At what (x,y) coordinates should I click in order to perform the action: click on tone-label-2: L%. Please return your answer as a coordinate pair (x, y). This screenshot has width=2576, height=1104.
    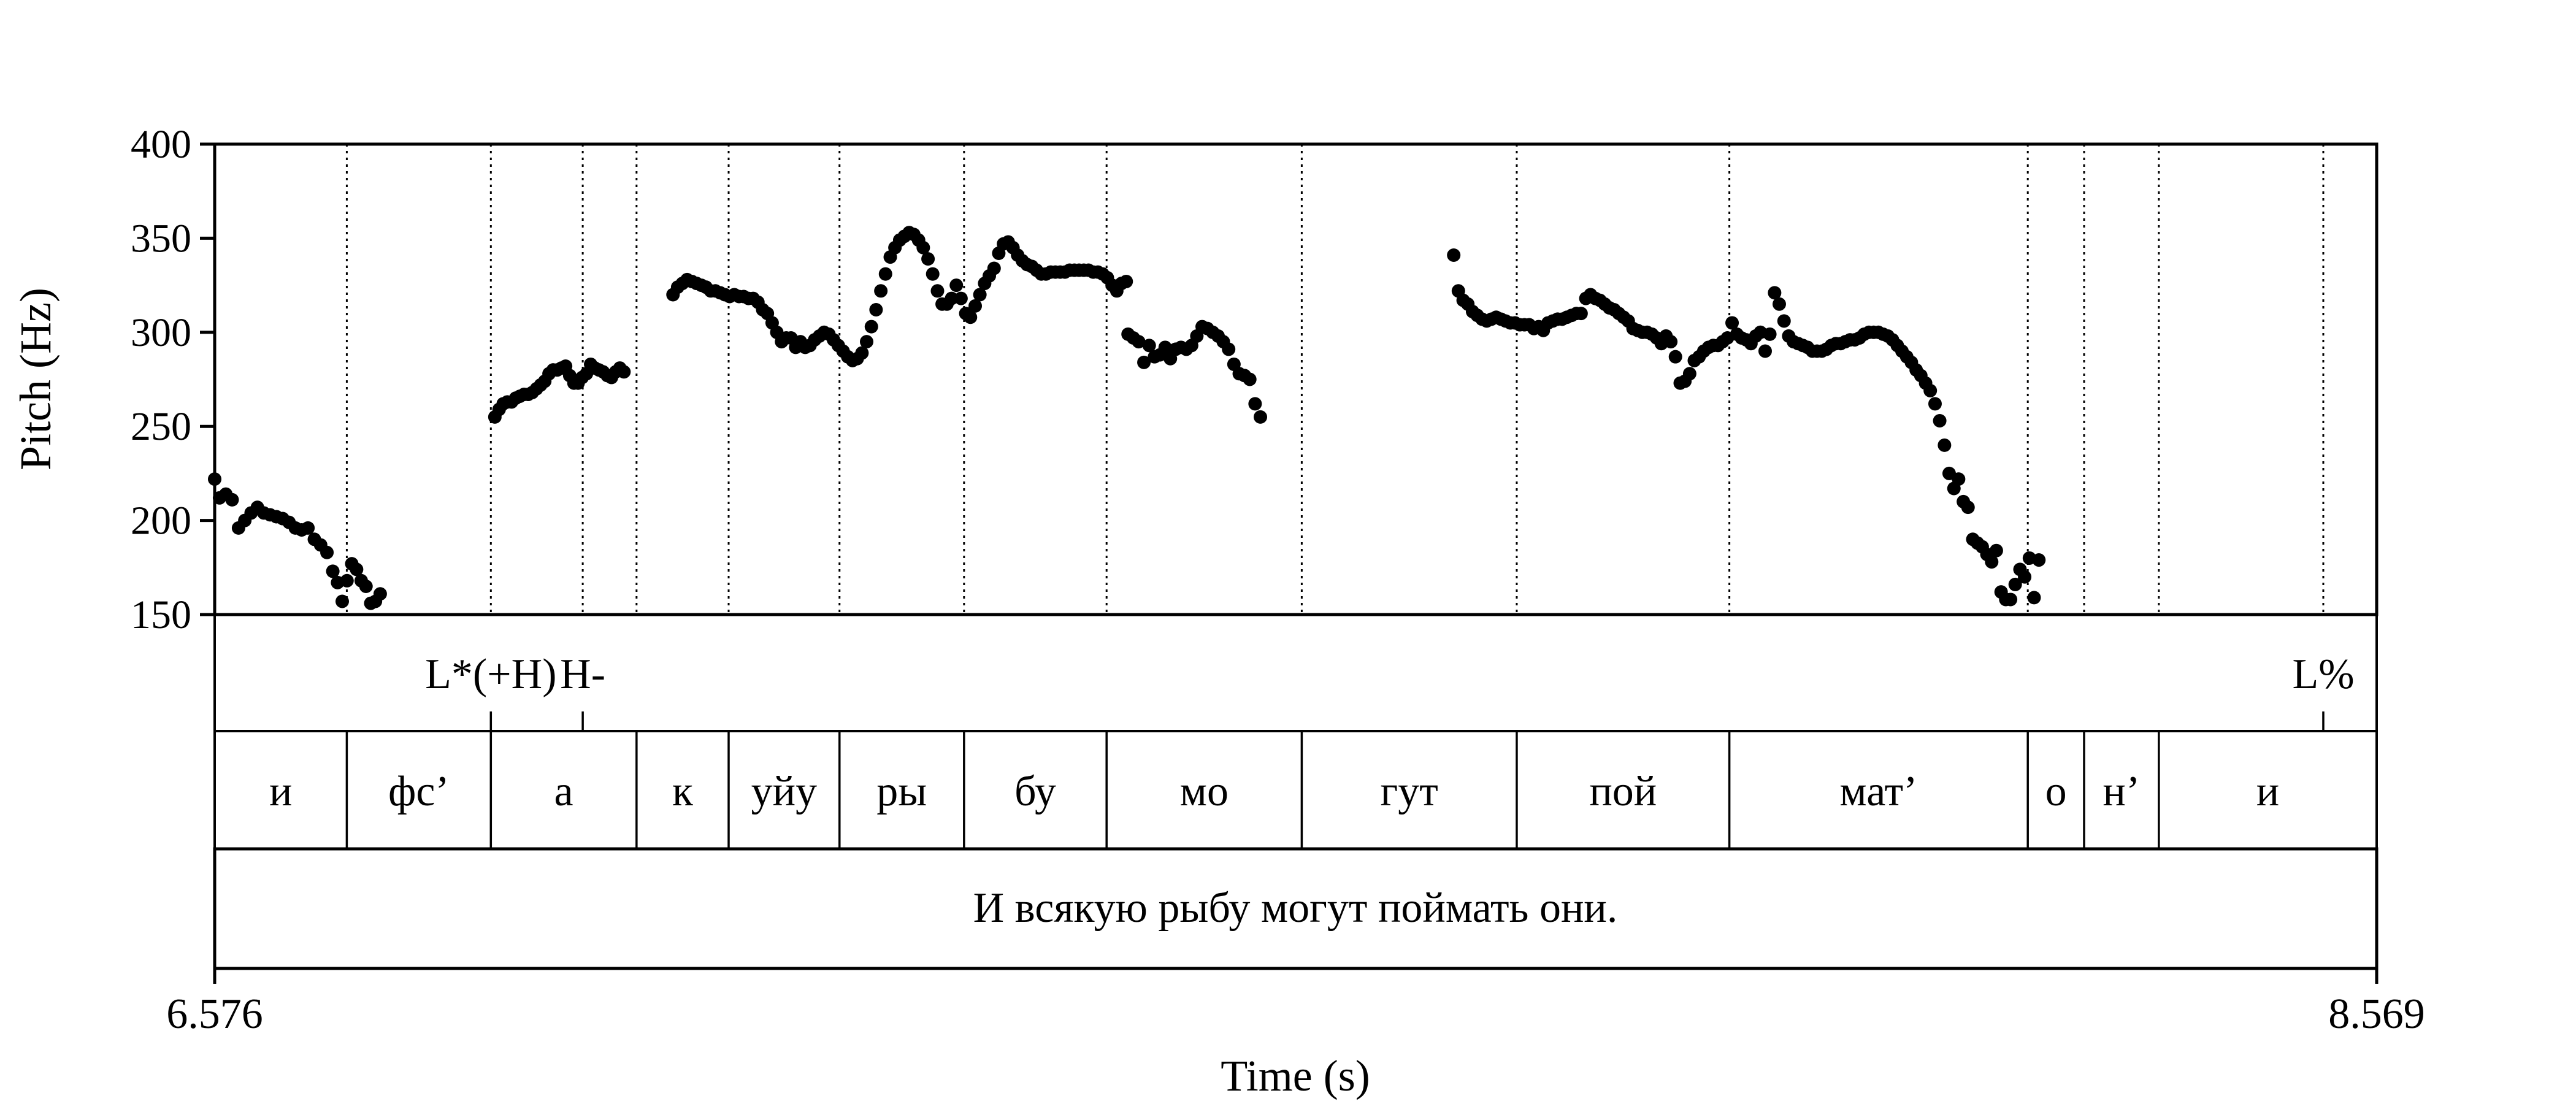
    Looking at the image, I should click on (2323, 674).